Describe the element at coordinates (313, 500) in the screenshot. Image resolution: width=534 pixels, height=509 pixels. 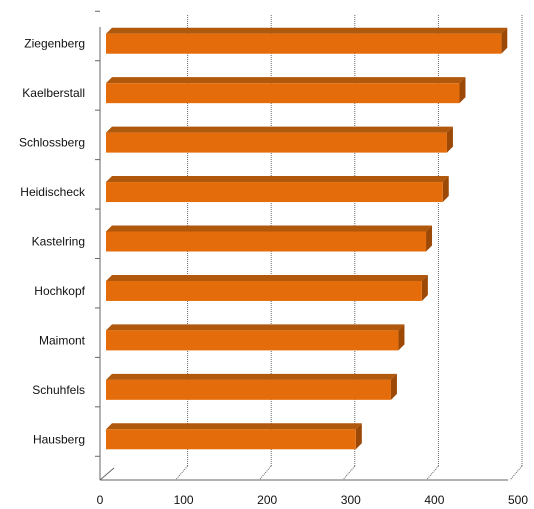
I see `x-tick-labels: 0 100 200 300 400 500` at that location.